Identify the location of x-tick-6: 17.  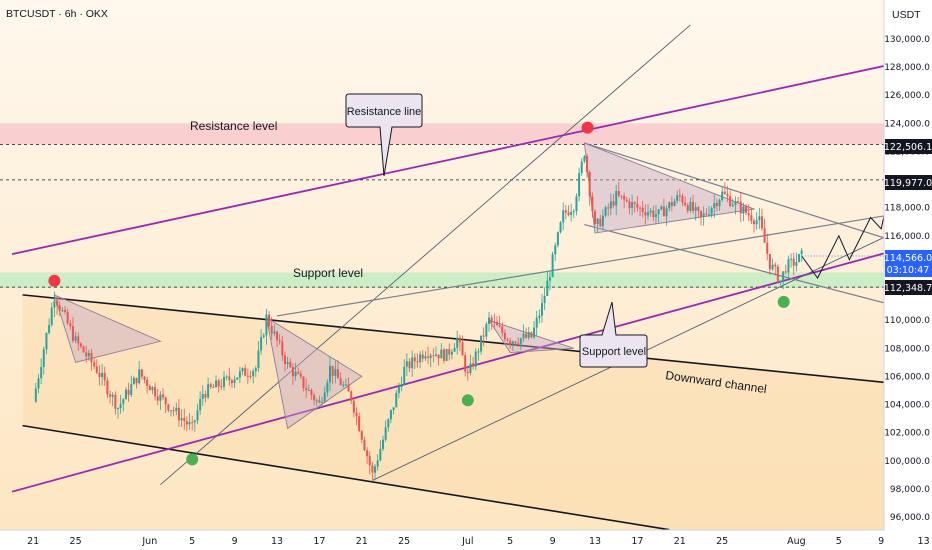
(319, 541).